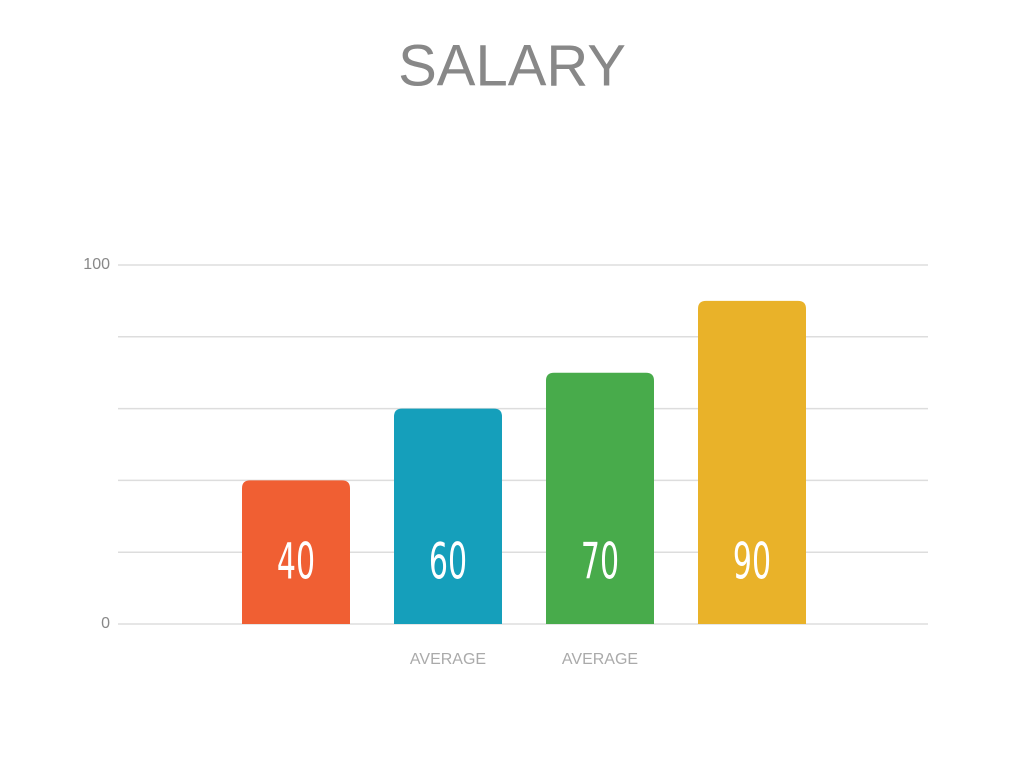 This screenshot has height=768, width=1024. I want to click on data-label: 90, so click(752, 561).